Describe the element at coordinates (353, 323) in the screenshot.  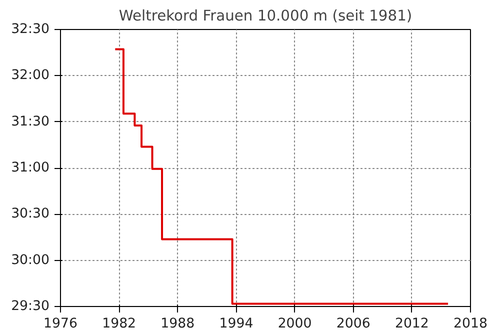
I see `x-tick-label: 2006` at that location.